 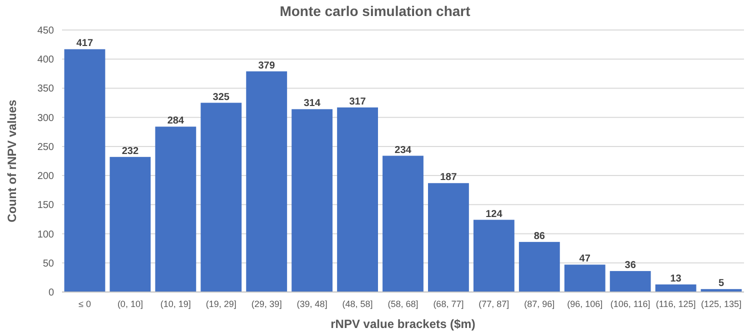 I want to click on data-label: 124, so click(x=494, y=214).